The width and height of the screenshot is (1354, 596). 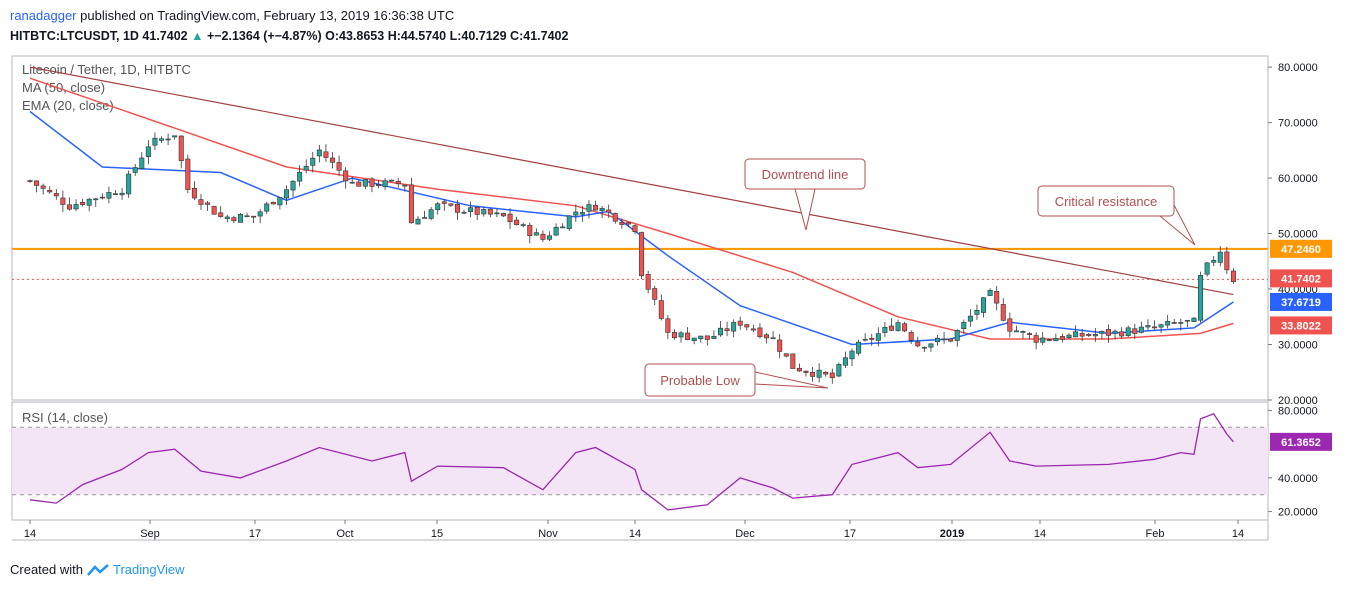 What do you see at coordinates (1298, 513) in the screenshot?
I see `rsi-axis-label: 20.0000` at bounding box center [1298, 513].